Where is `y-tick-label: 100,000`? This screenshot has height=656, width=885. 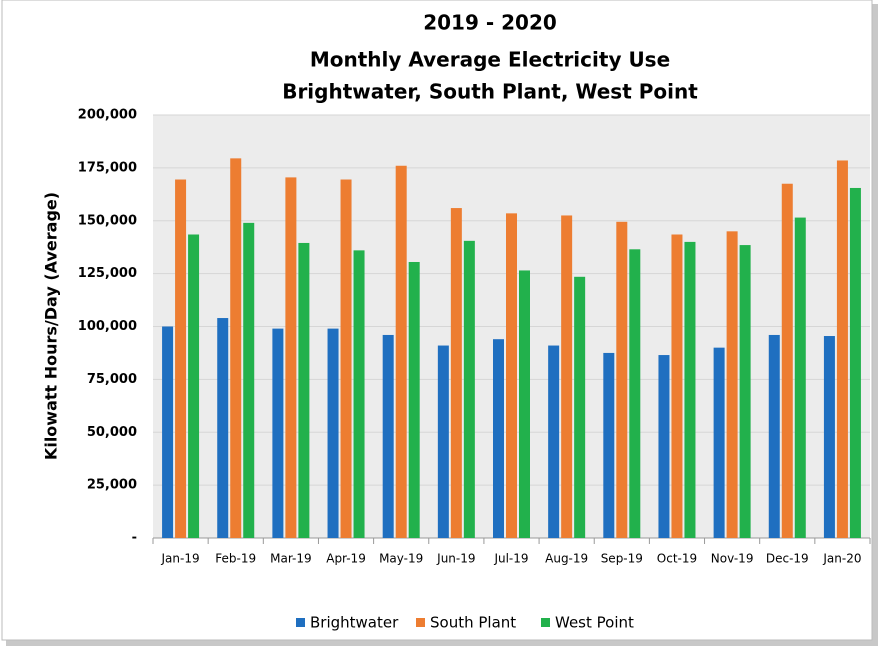
y-tick-label: 100,000 is located at coordinates (107, 326).